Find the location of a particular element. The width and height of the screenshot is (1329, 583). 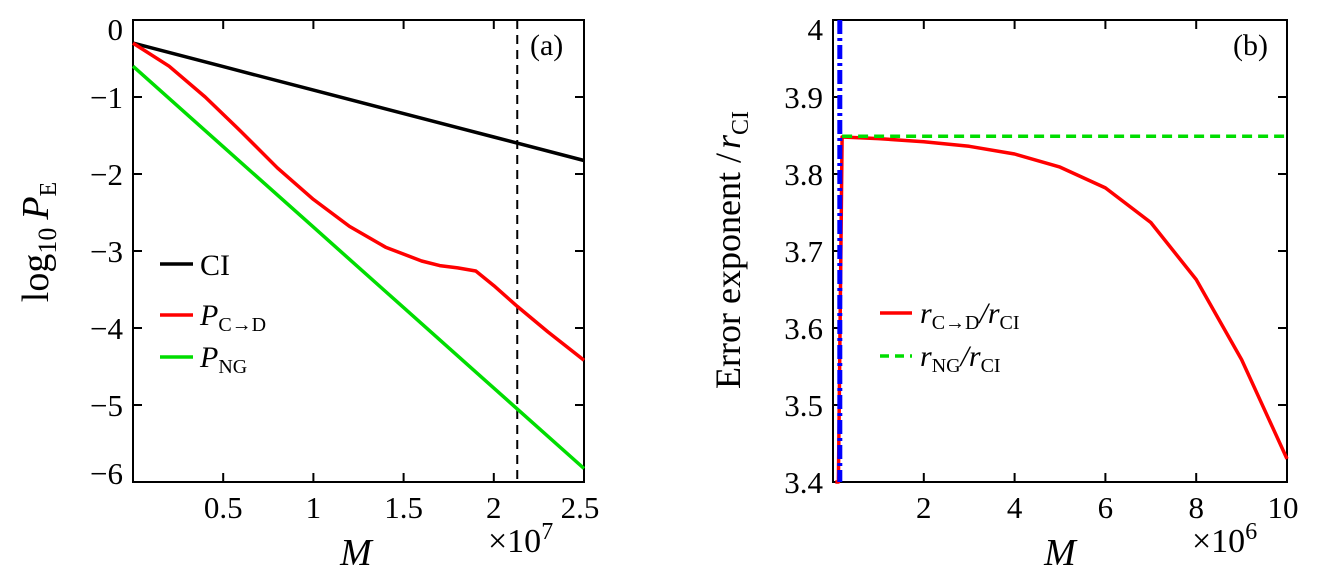

y-axis-title-a: log10PE is located at coordinates (38, 242).